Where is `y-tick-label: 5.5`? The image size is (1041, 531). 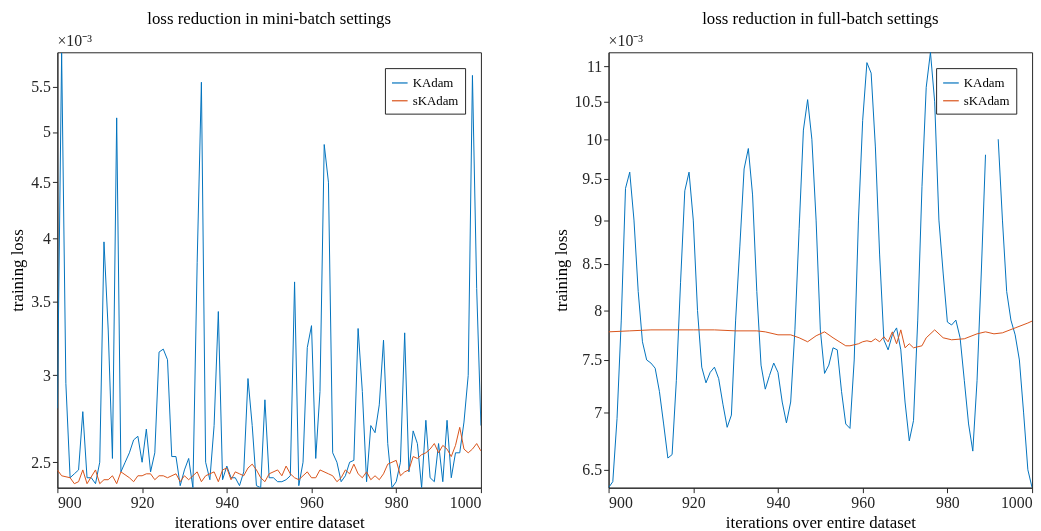 y-tick-label: 5.5 is located at coordinates (41, 86).